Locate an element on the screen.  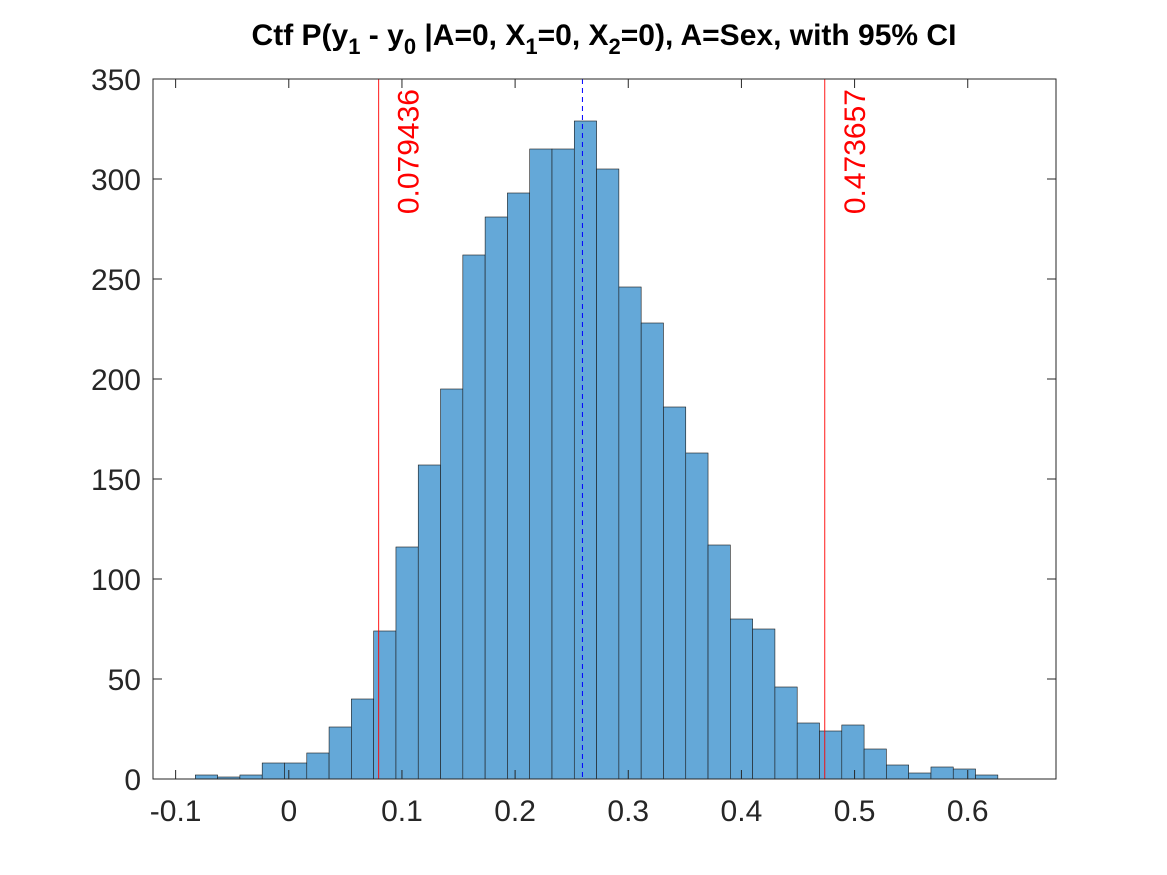
title-subscript: 0 is located at coordinates (410, 46).